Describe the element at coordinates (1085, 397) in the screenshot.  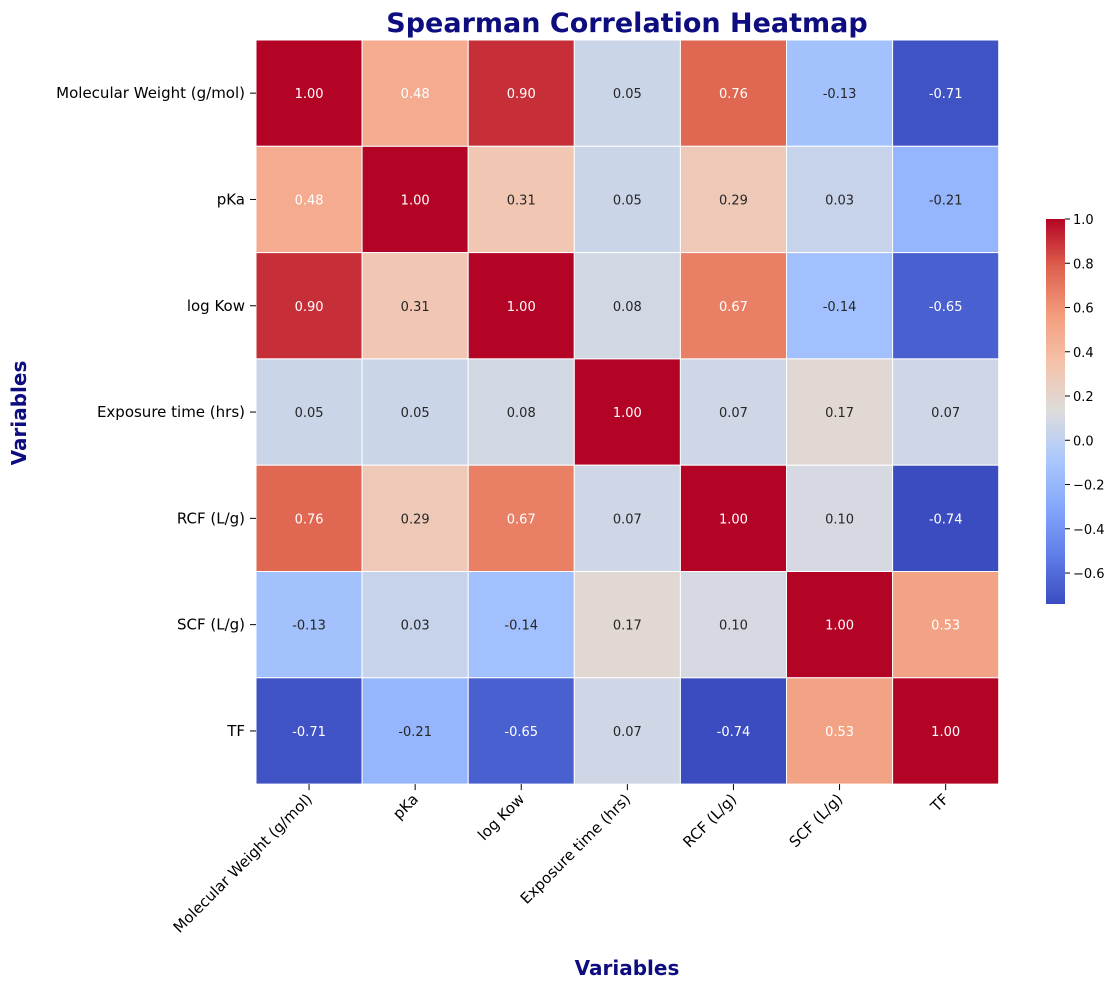
I see `colorbar-ticks: 1.0 0.8 0.6 0.4 0.2 0.0 −0.2 −0.4 −0.6` at that location.